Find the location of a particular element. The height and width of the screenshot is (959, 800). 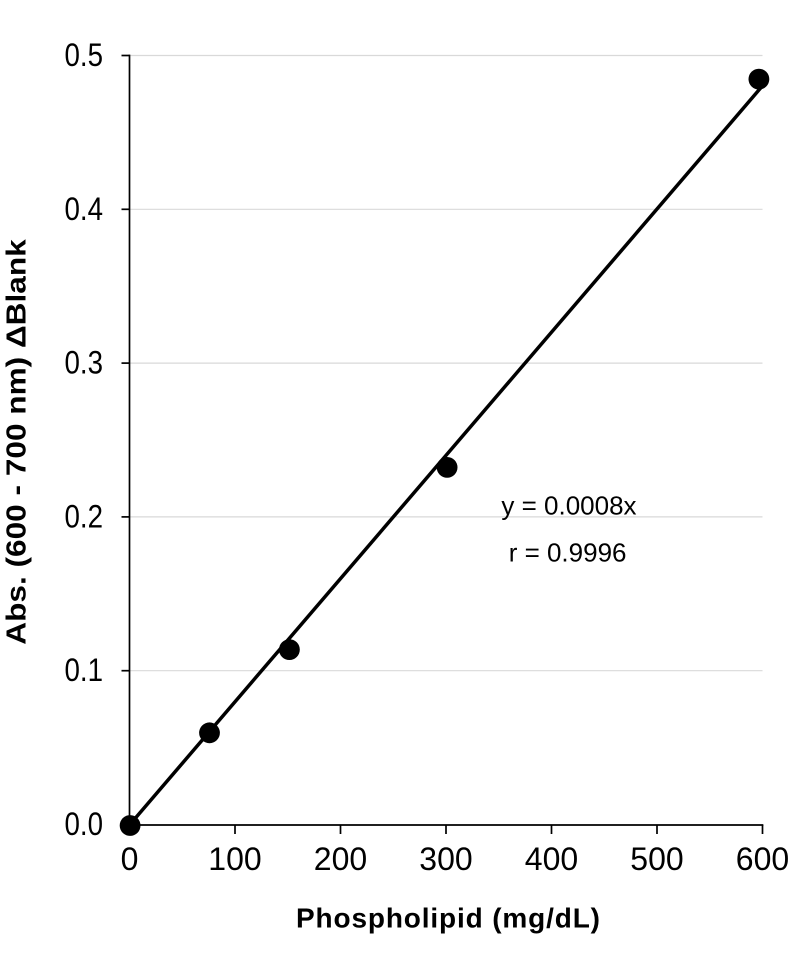

svg-text: 300 is located at coordinates (445, 859).